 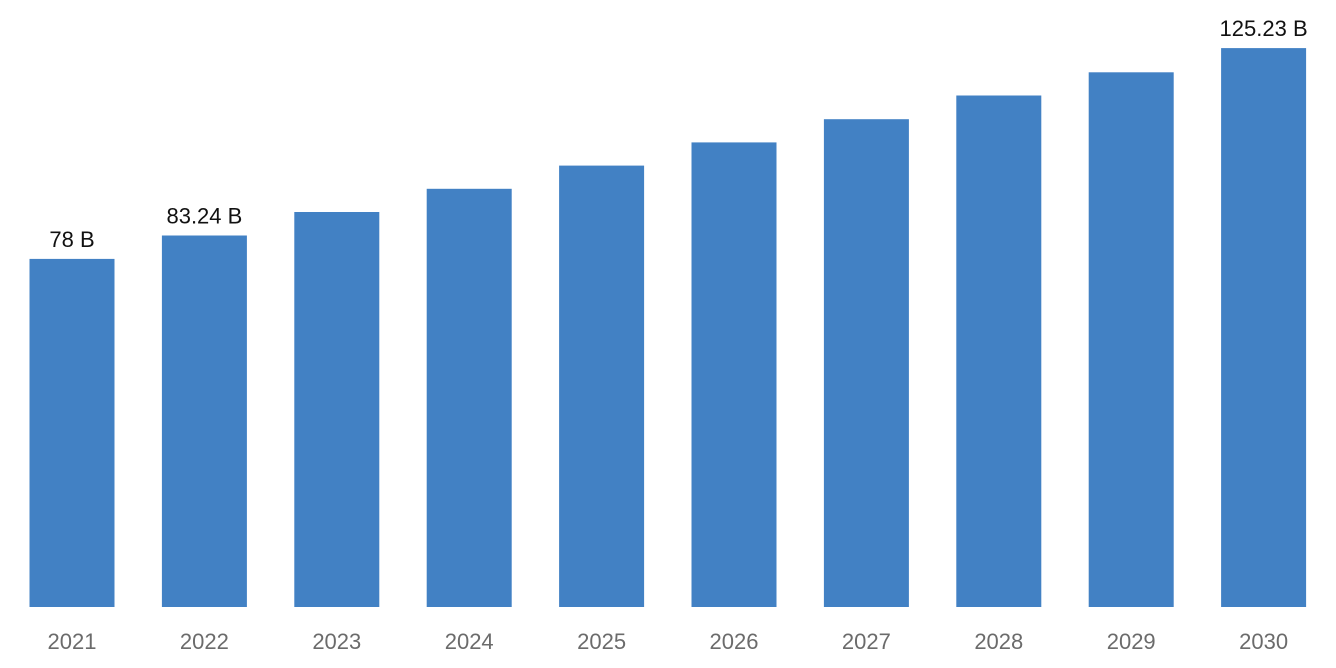 I want to click on bar-2028, so click(x=999, y=351).